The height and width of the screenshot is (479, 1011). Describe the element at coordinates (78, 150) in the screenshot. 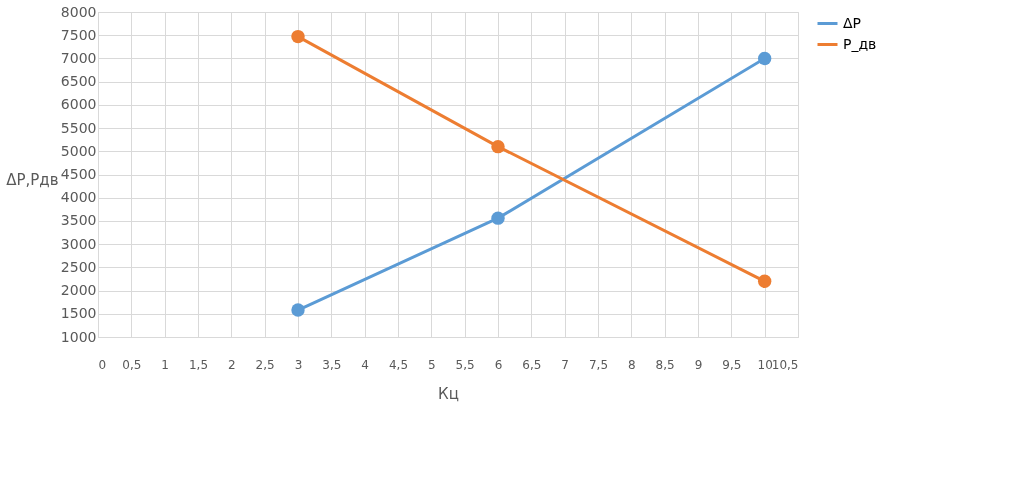

I see `y-tick-label: 5000` at that location.